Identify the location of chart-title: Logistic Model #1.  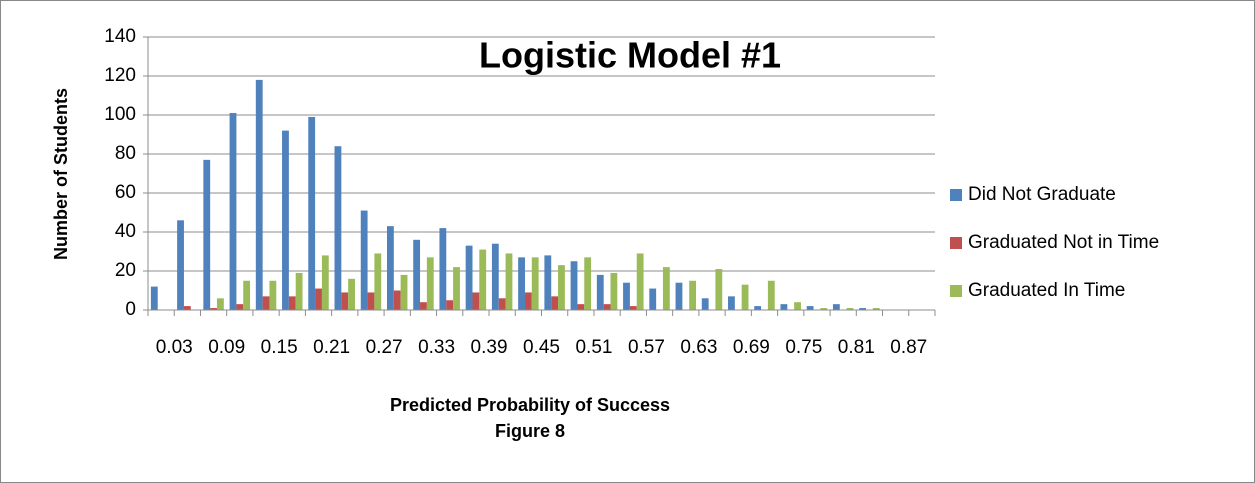
(630, 55).